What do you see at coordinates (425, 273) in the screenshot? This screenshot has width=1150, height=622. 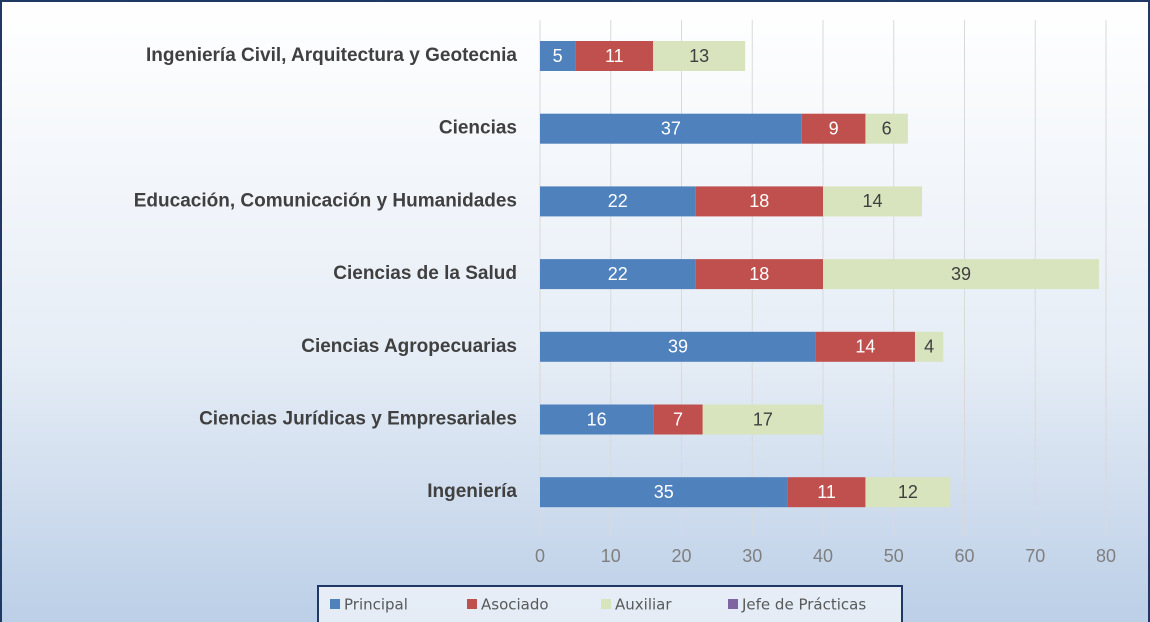 I see `category-label: Ciencias de la Salud` at bounding box center [425, 273].